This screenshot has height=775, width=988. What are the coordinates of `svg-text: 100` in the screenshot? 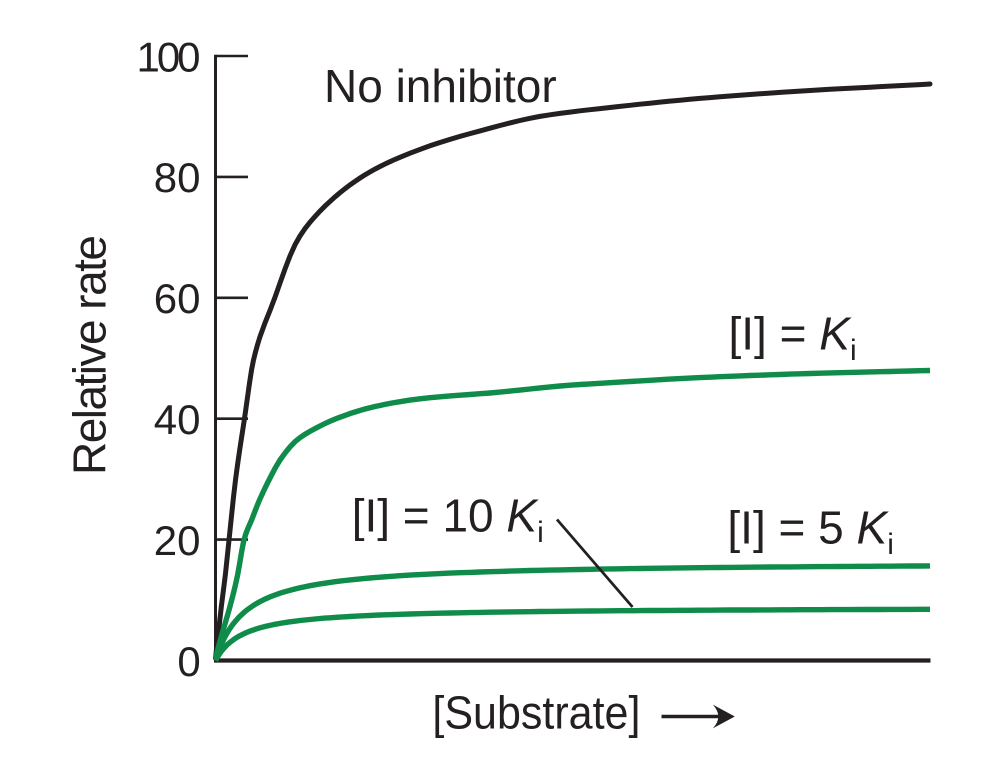 It's located at (169, 56).